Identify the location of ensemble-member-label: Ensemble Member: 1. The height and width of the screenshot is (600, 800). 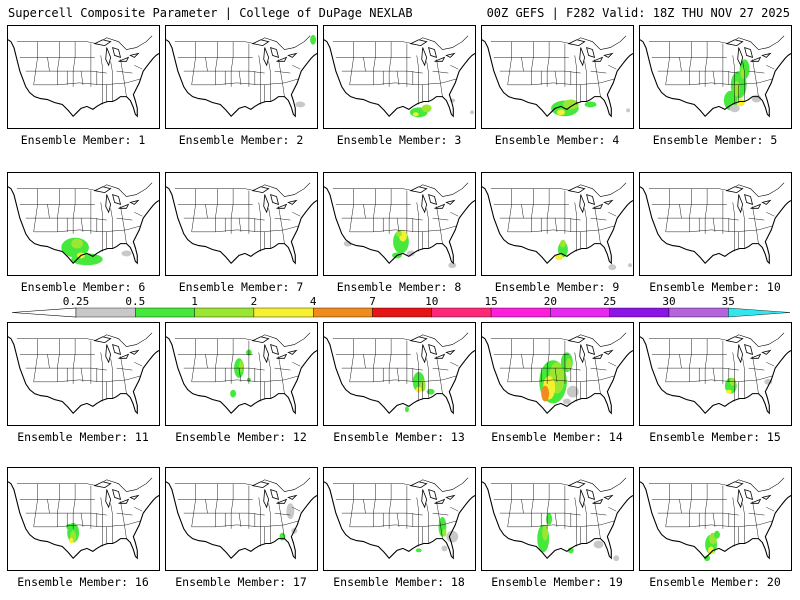
(83, 140).